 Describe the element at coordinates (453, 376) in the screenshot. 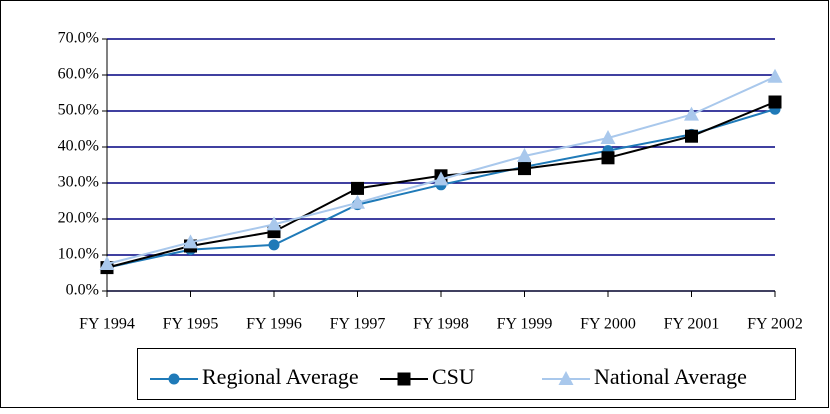

I see `legend-label: CSU` at that location.